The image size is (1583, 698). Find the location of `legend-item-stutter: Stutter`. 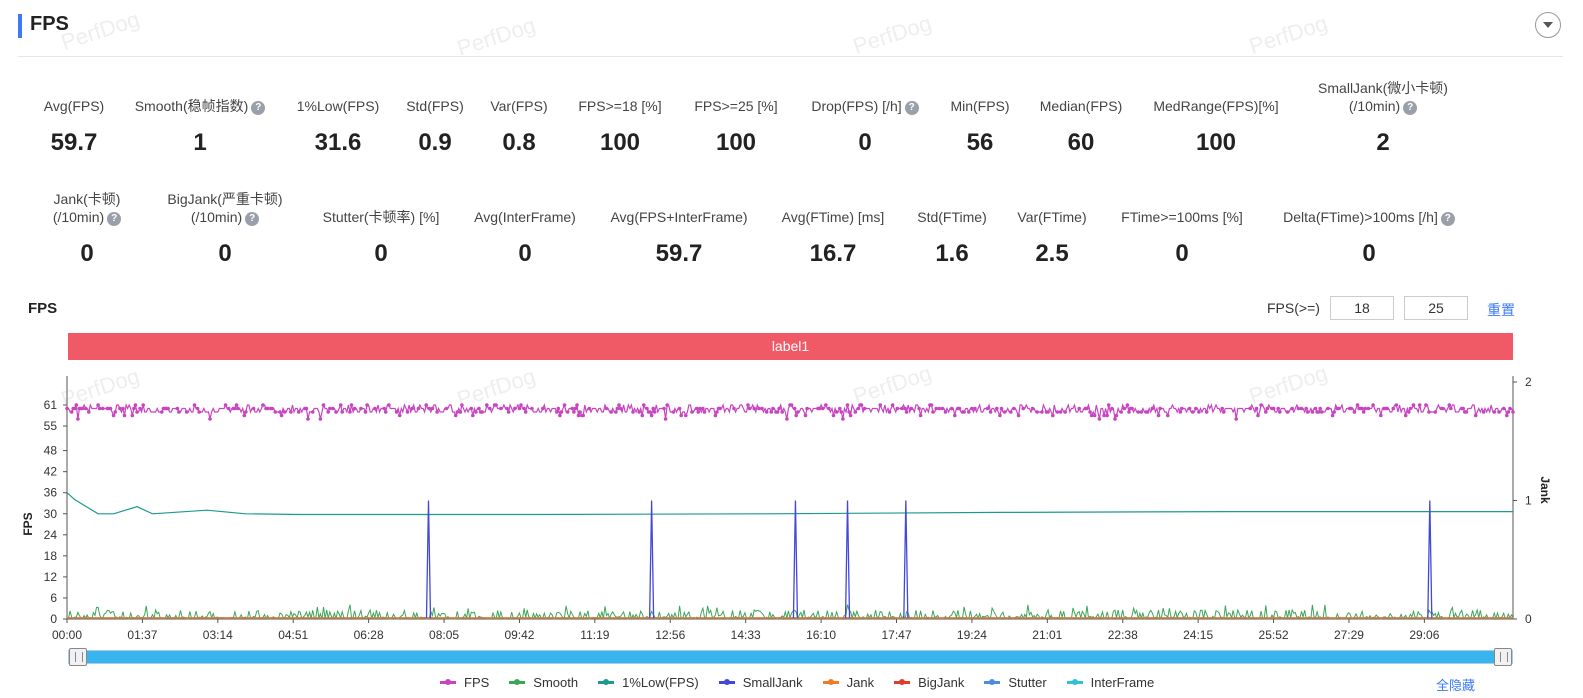

legend-item-stutter: Stutter is located at coordinates (1015, 682).